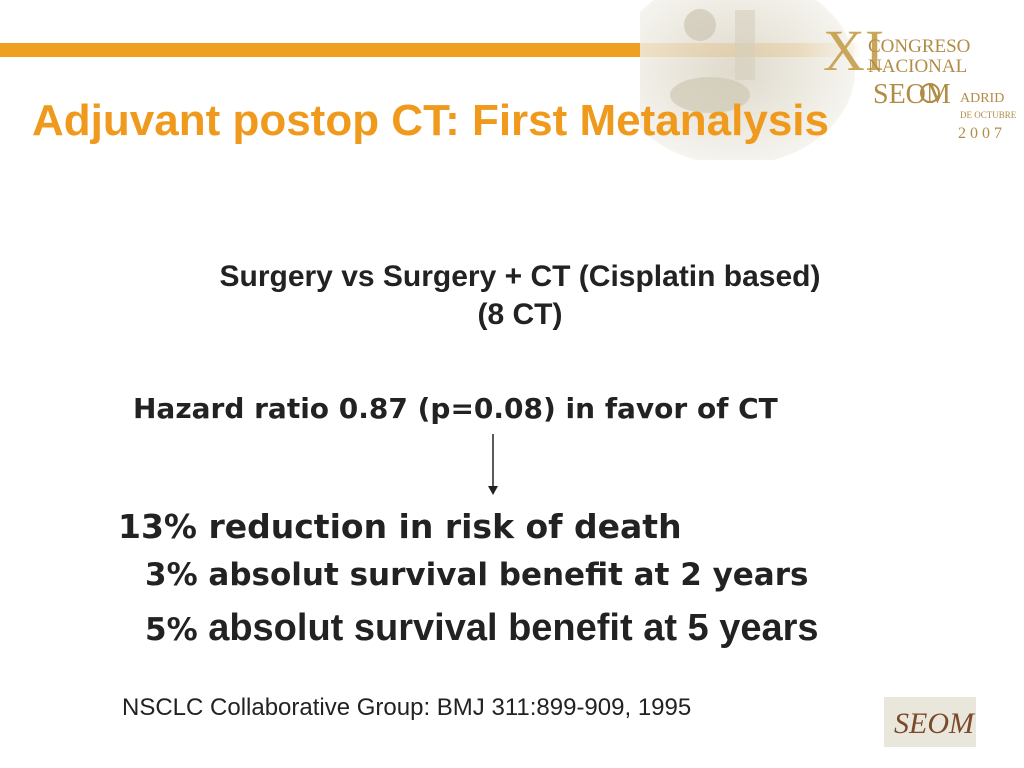 The height and width of the screenshot is (768, 1024). I want to click on down-arrow-icon, so click(493, 464).